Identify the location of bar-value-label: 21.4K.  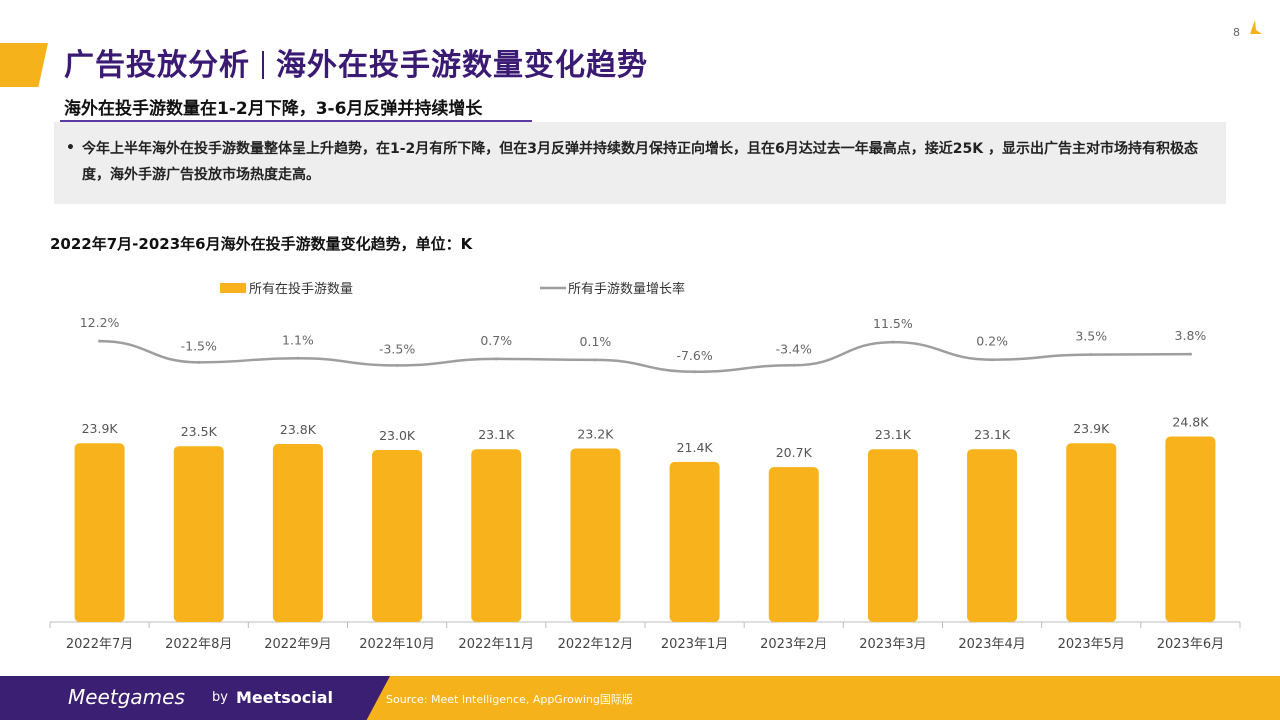
(695, 447).